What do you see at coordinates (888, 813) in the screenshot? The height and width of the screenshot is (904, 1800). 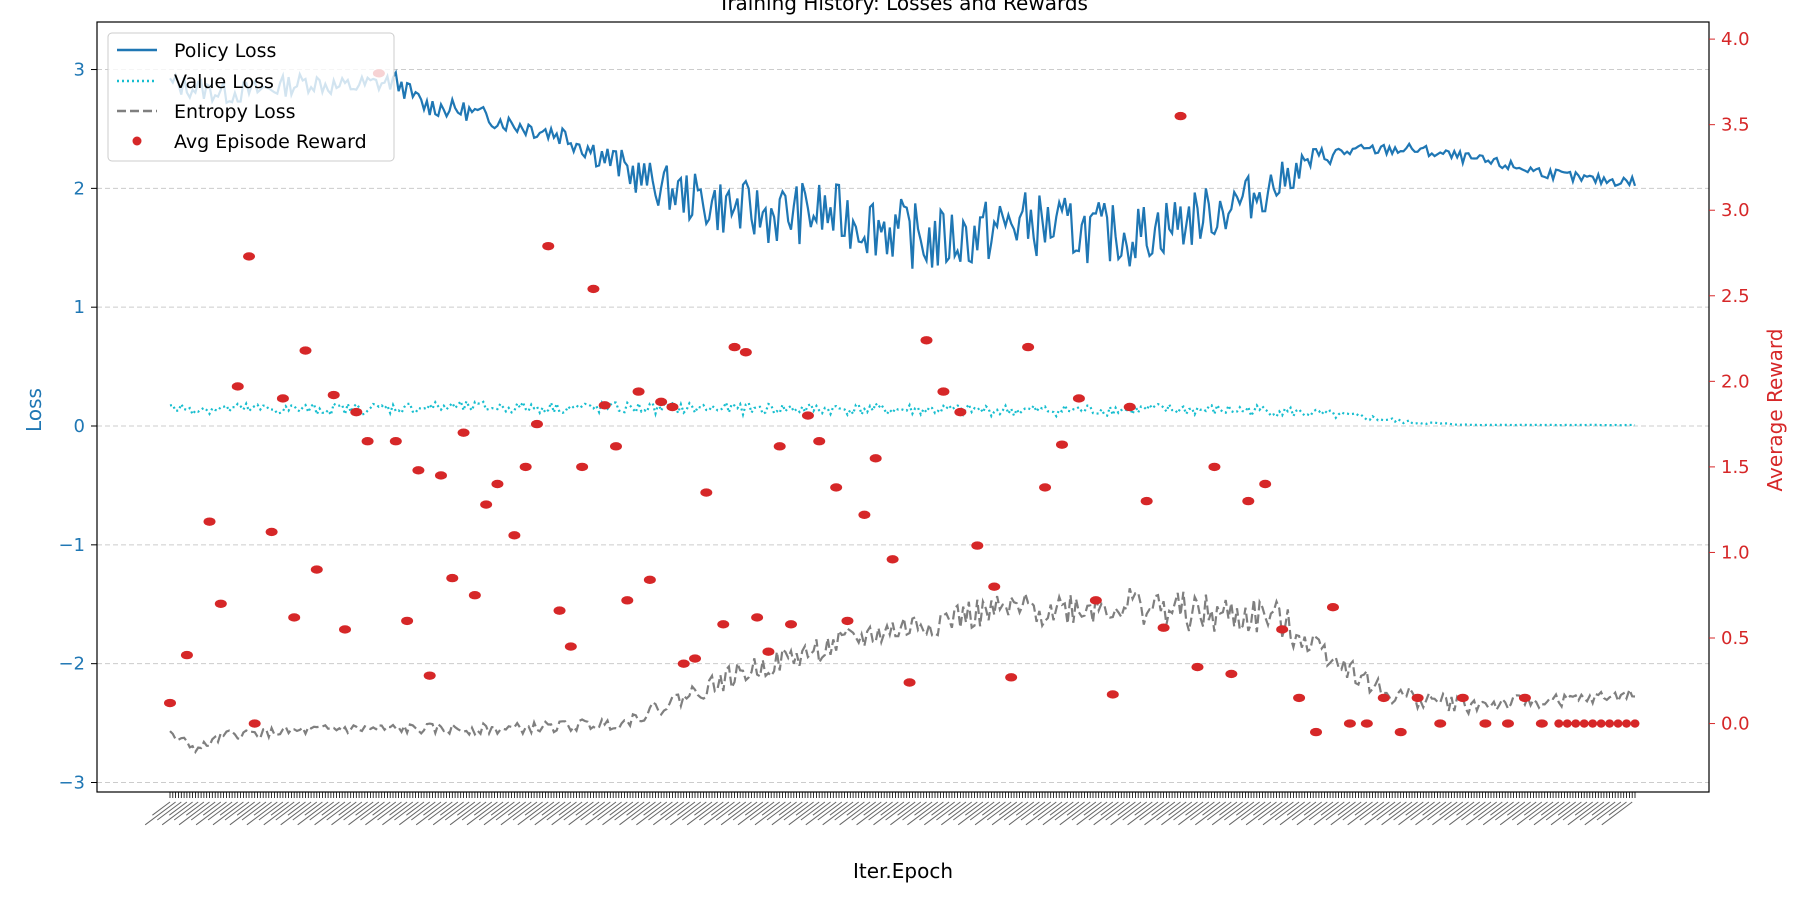 I see `x-tick-labels-overlapping` at bounding box center [888, 813].